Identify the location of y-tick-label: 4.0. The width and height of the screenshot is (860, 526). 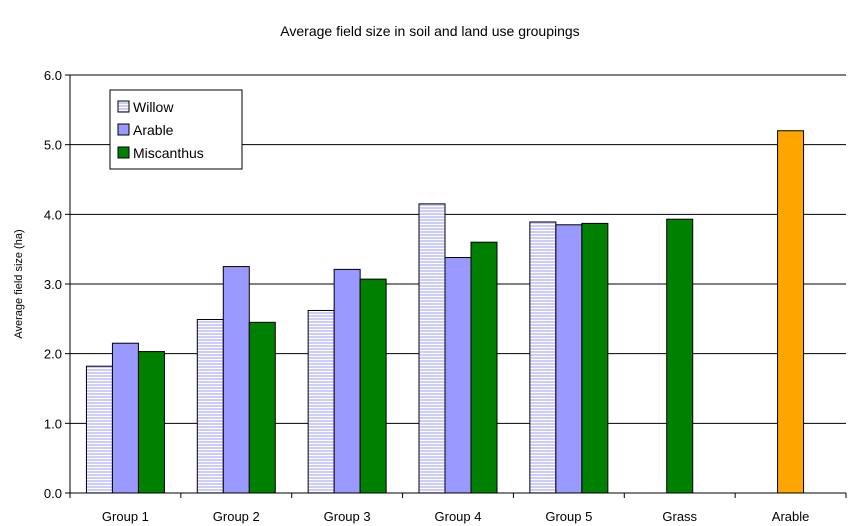
(53, 214).